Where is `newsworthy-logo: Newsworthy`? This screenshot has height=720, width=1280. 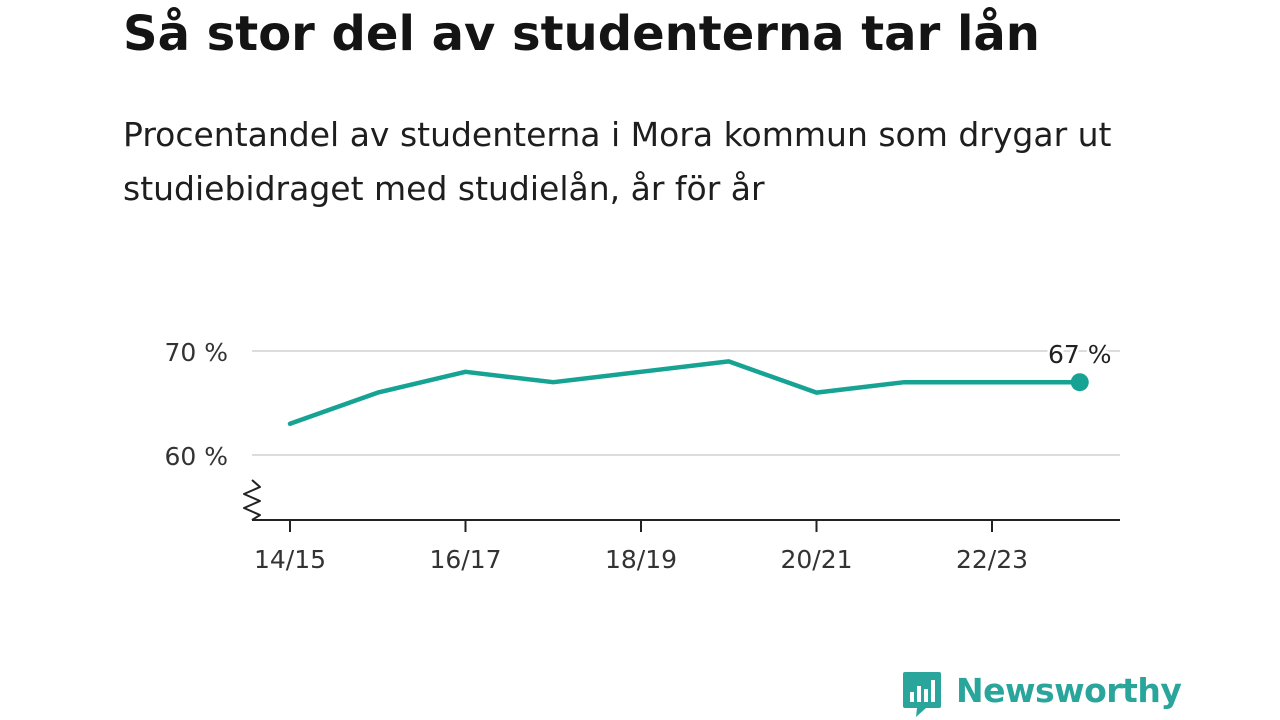
newsworthy-logo: Newsworthy is located at coordinates (1042, 695).